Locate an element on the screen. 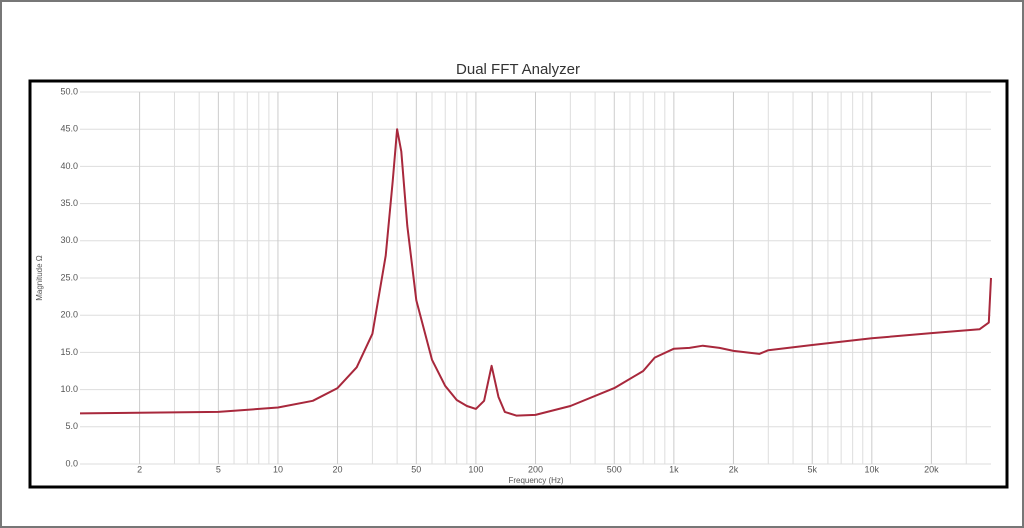 This screenshot has height=528, width=1024. y-tick-label: 20.0 is located at coordinates (69, 315).